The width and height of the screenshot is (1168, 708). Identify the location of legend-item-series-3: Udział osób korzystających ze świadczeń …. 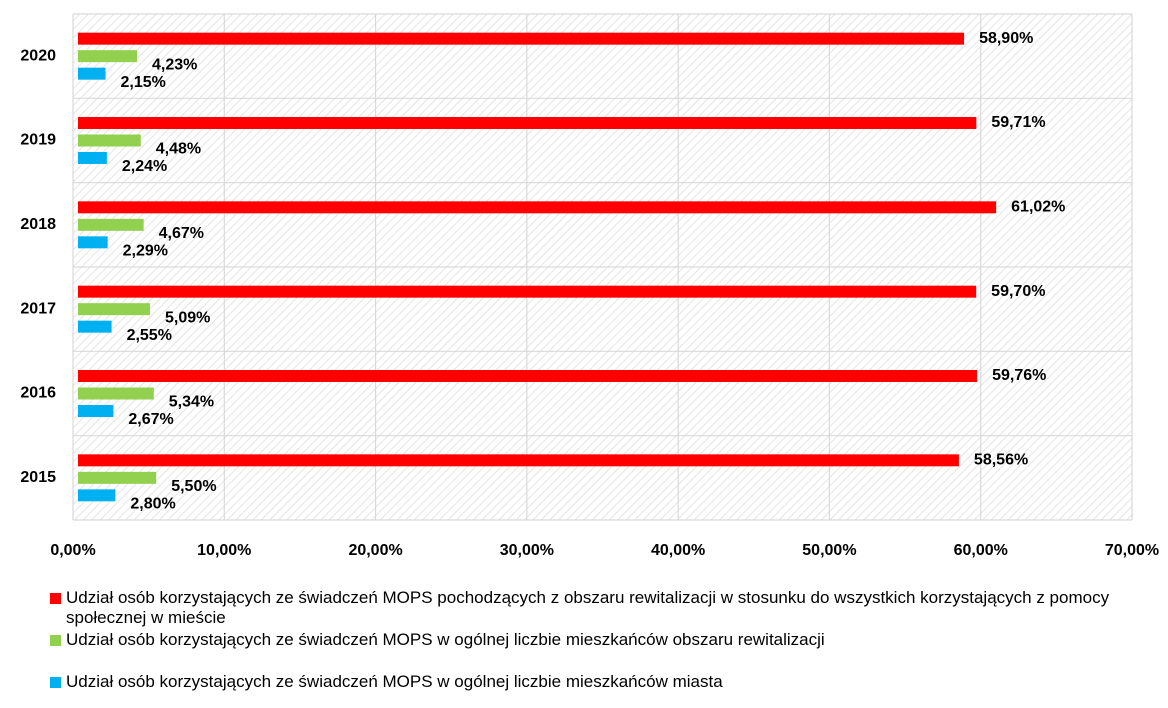
(598, 682).